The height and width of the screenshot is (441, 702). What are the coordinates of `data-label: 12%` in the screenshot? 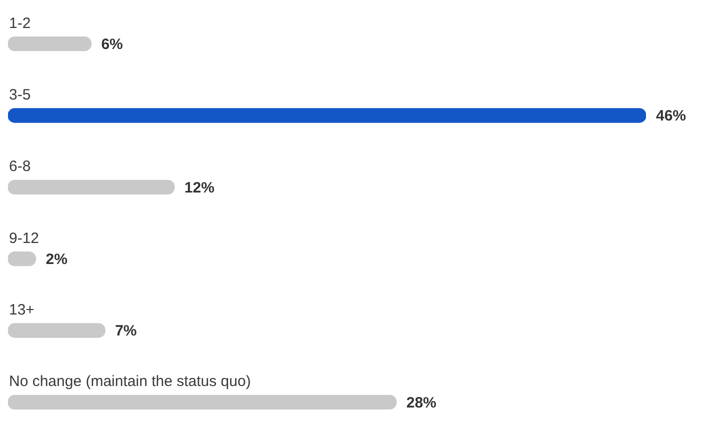 It's located at (199, 187).